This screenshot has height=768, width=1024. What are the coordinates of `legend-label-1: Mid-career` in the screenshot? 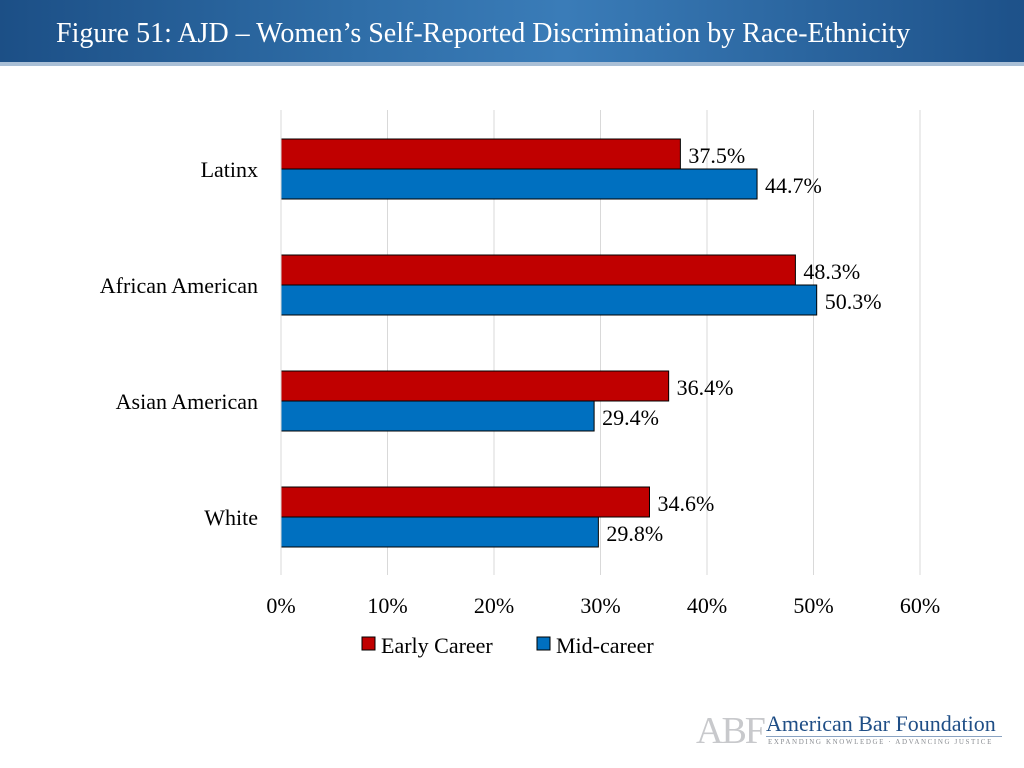 It's located at (605, 645).